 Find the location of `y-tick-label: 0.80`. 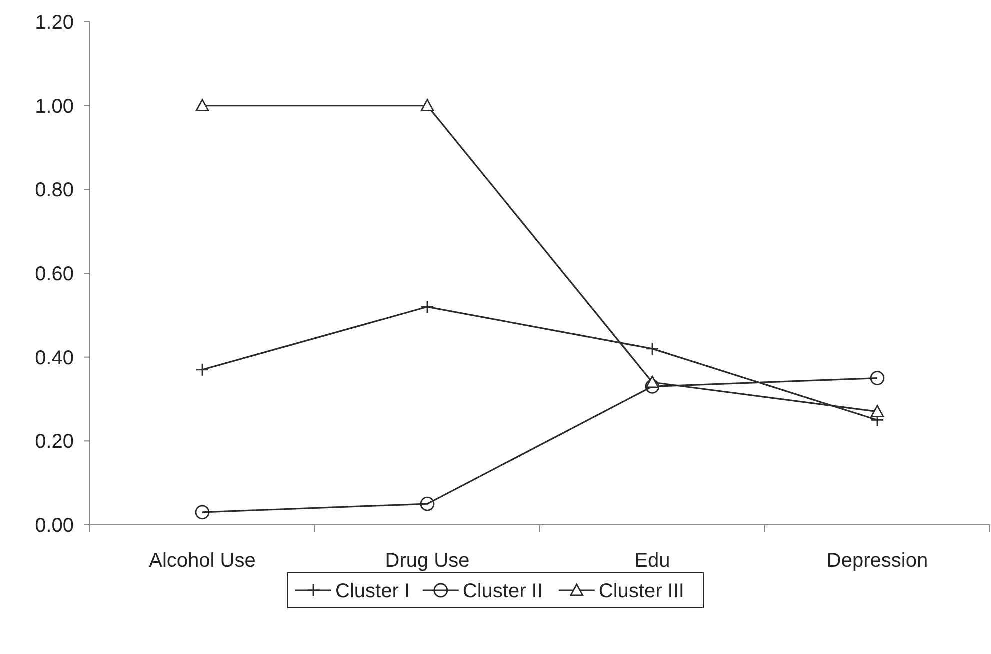

y-tick-label: 0.80 is located at coordinates (54, 191).